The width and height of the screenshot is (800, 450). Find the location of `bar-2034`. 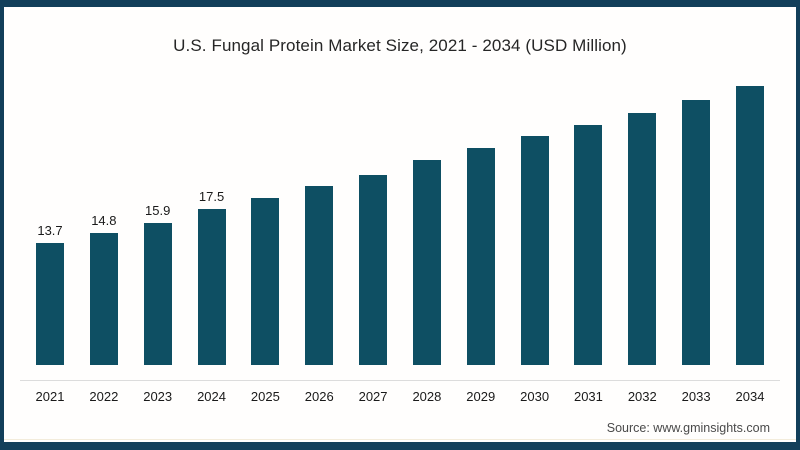

bar-2034 is located at coordinates (749, 225).